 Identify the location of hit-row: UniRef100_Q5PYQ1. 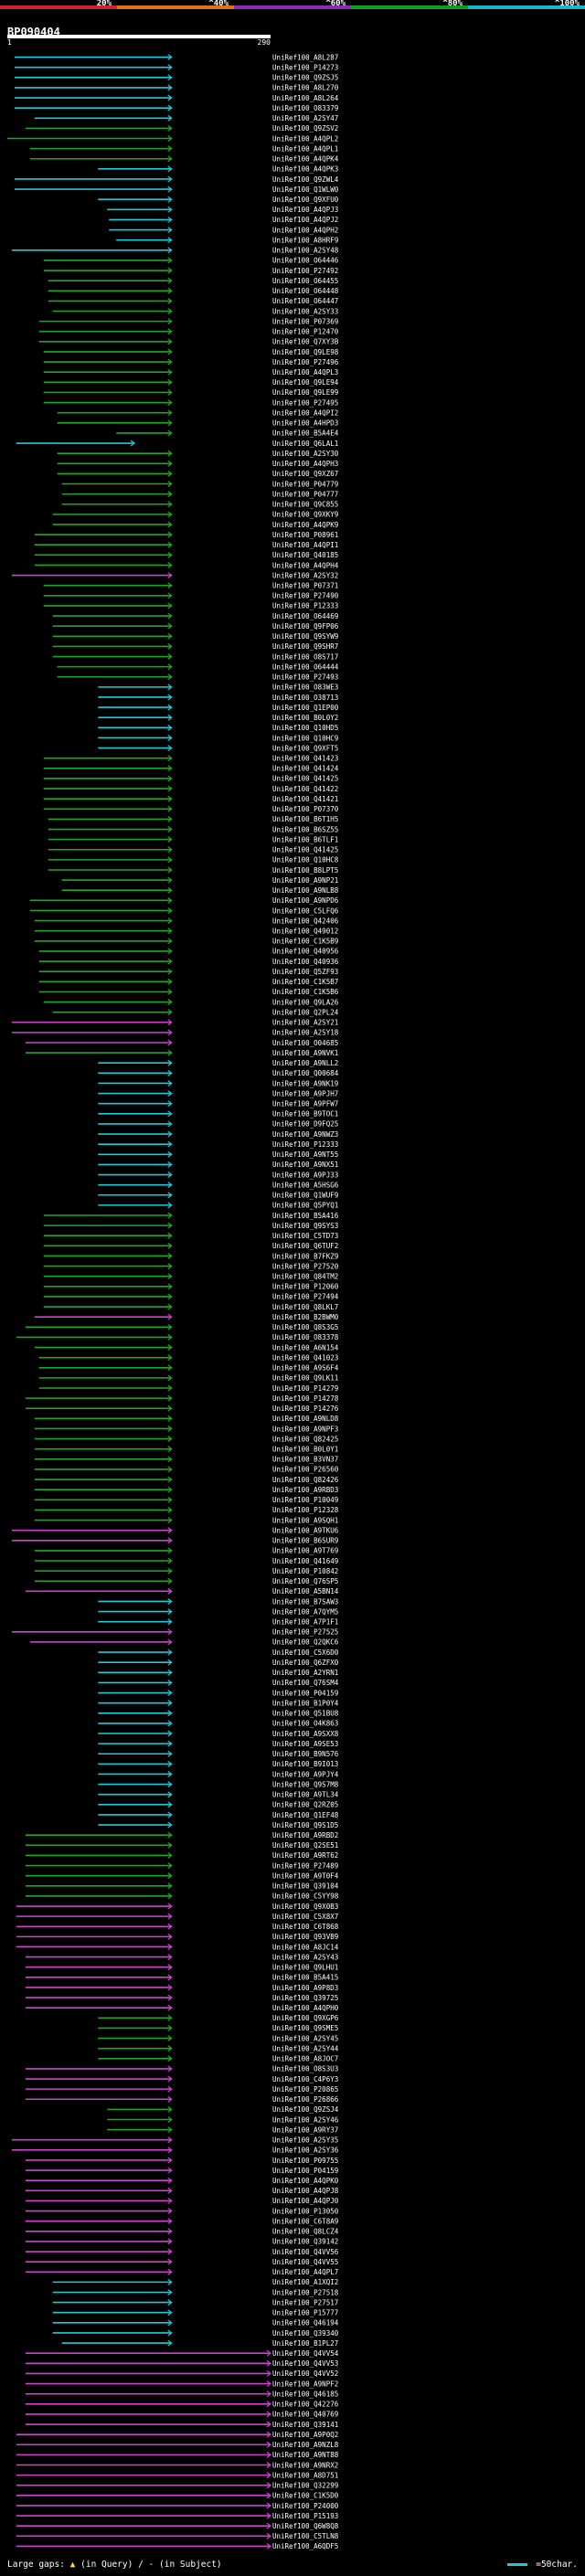
(218, 1206).